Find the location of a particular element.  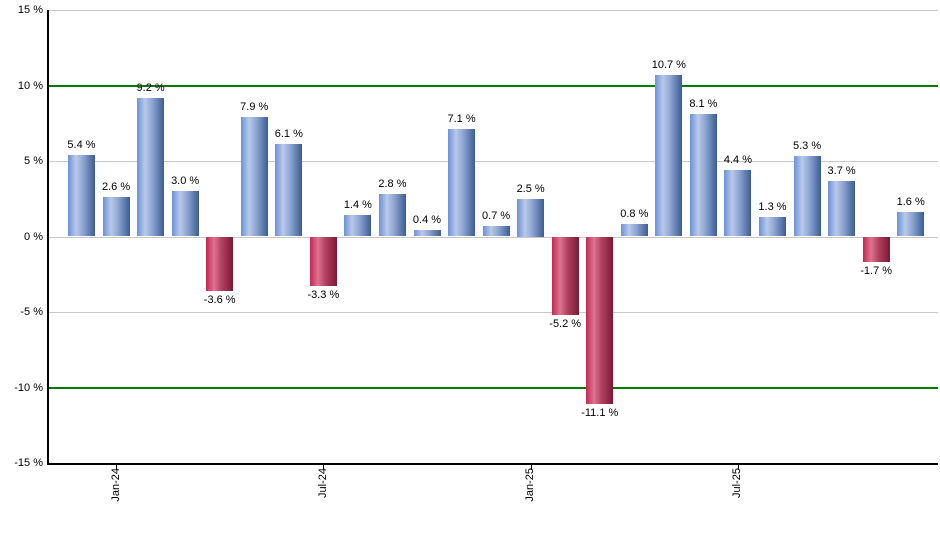

bar-value-label: 9.2 % is located at coordinates (150, 87).